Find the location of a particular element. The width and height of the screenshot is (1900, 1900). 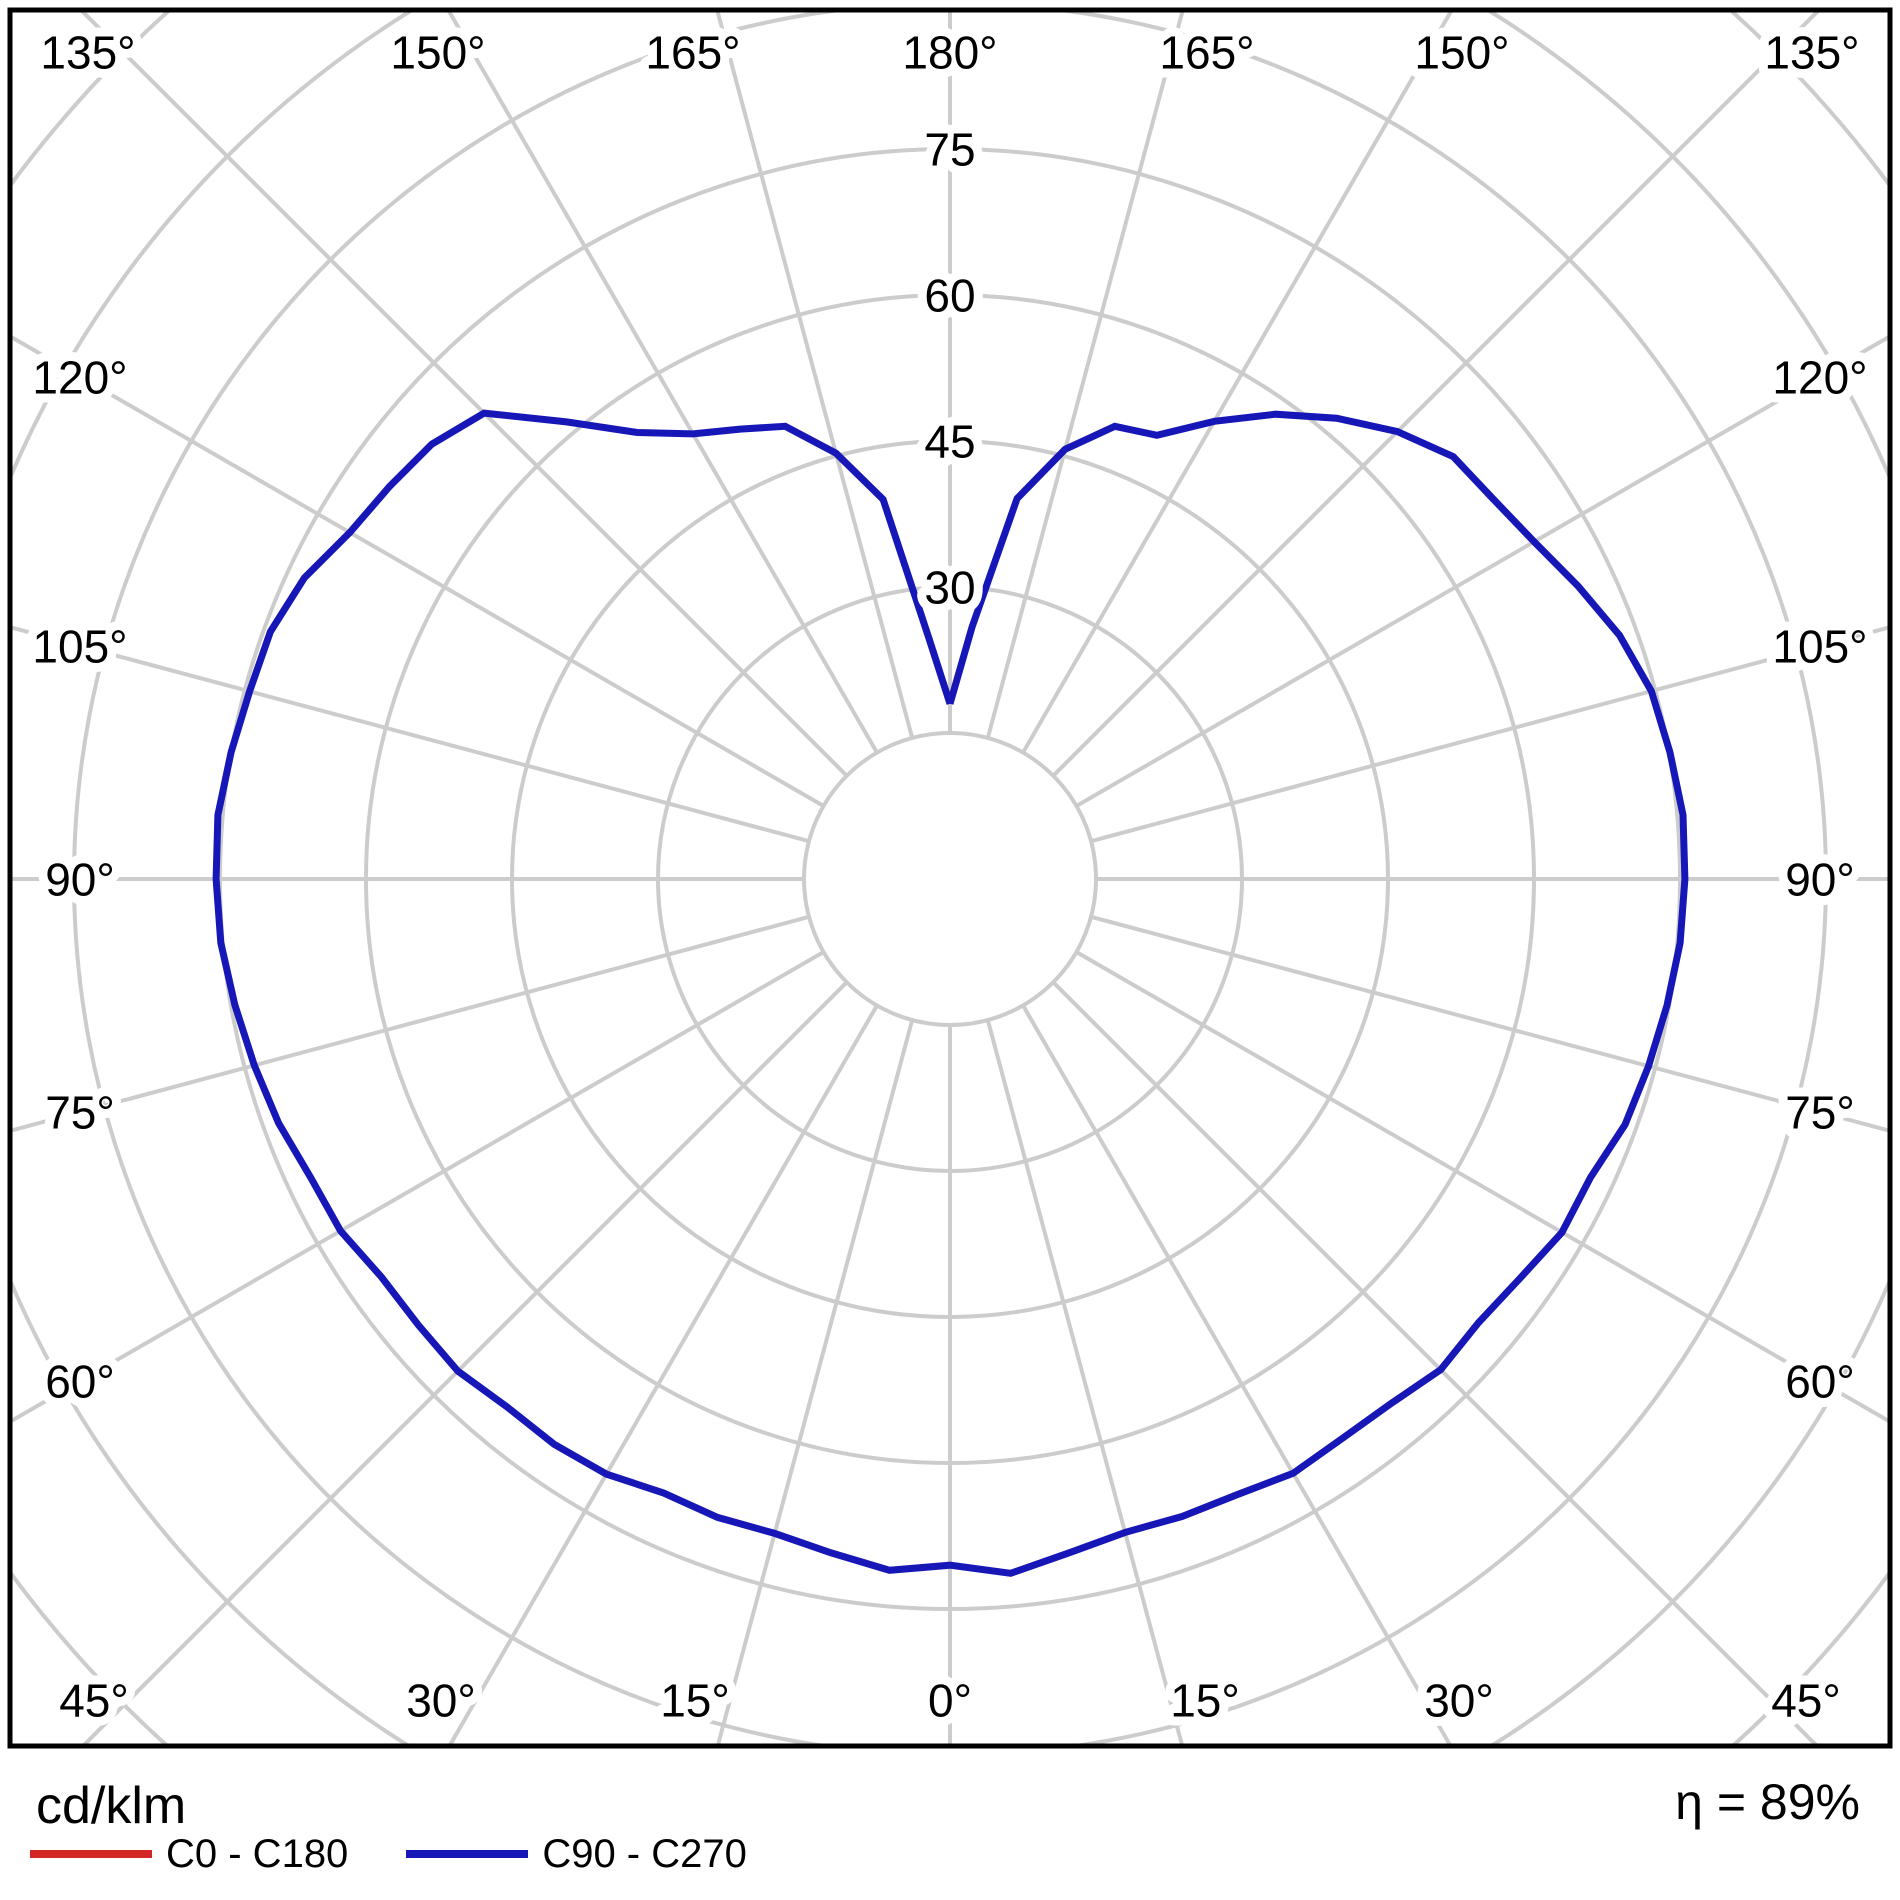

legend-line-c90-c270 is located at coordinates (467, 1854).